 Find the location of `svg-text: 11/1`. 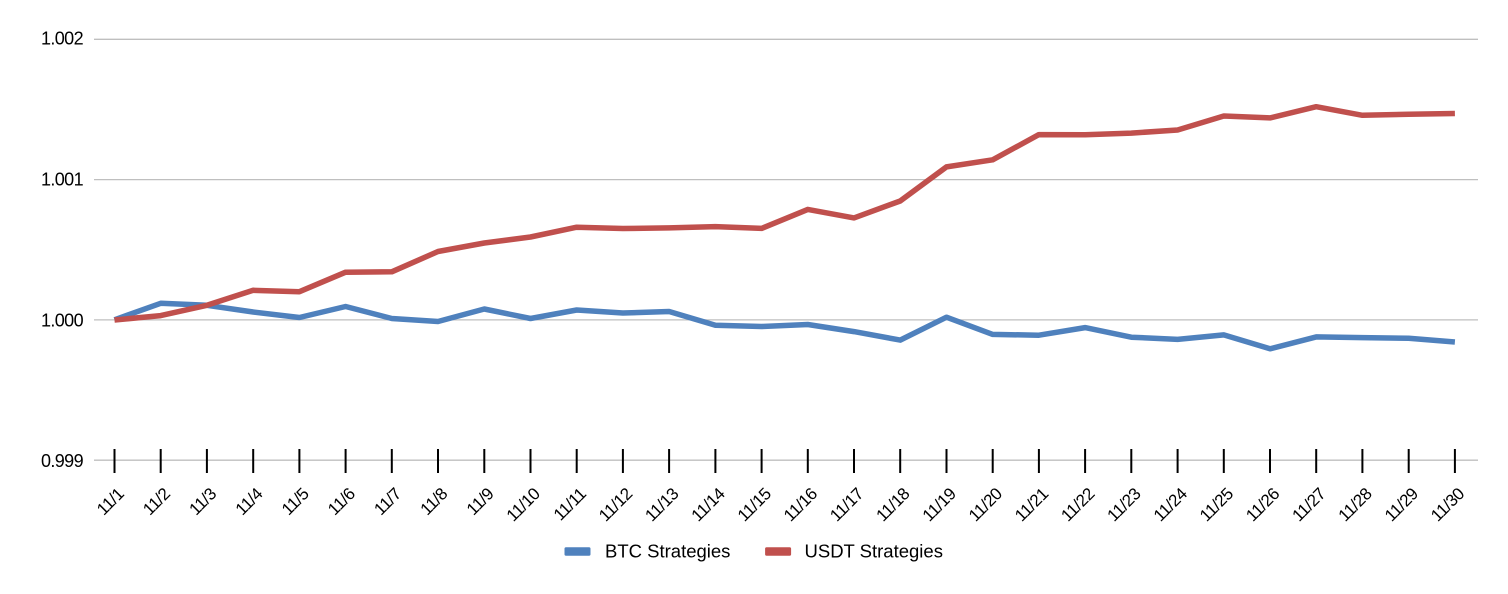

svg-text: 11/1 is located at coordinates (110, 501).